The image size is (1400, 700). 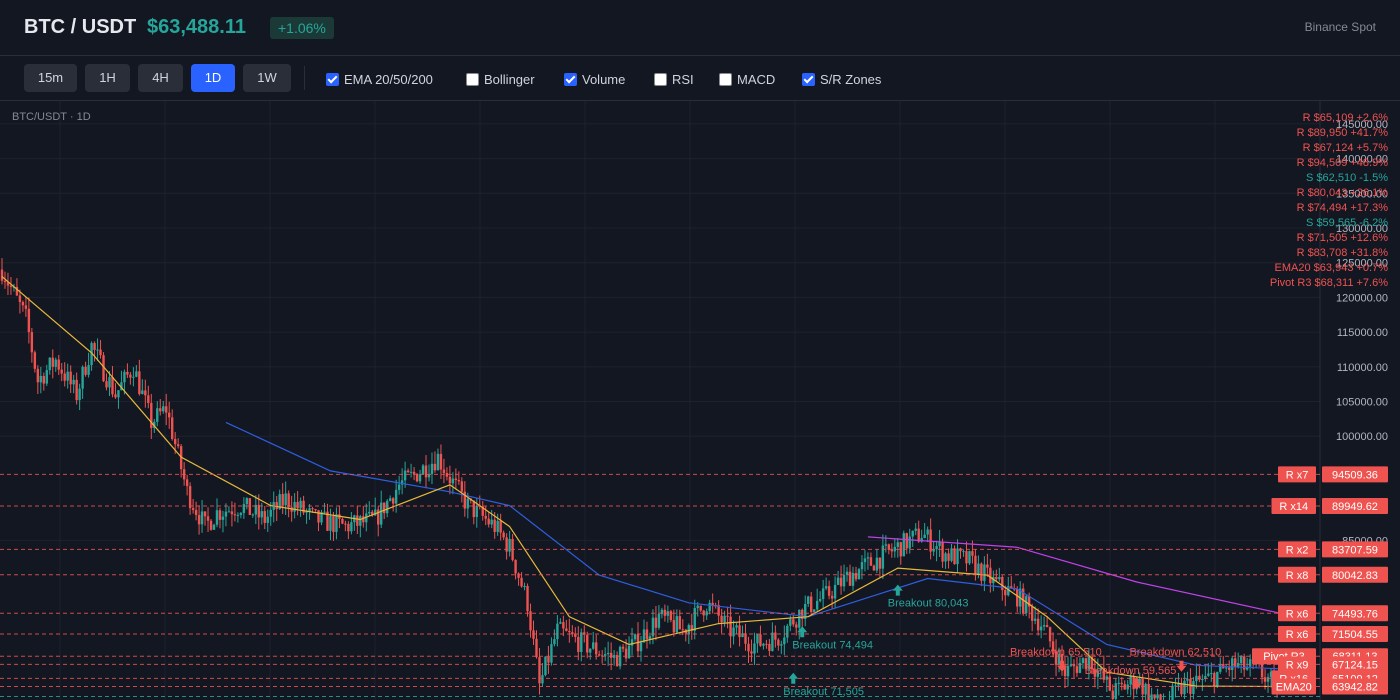 What do you see at coordinates (50, 78) in the screenshot?
I see `timeframe-15m-button: 15m` at bounding box center [50, 78].